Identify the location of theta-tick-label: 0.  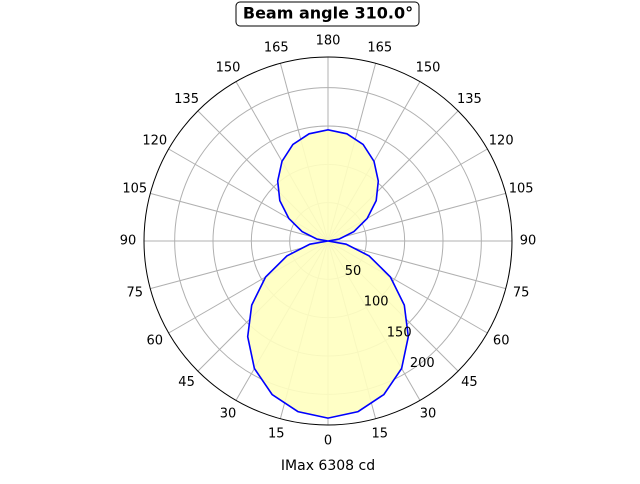
(328, 441).